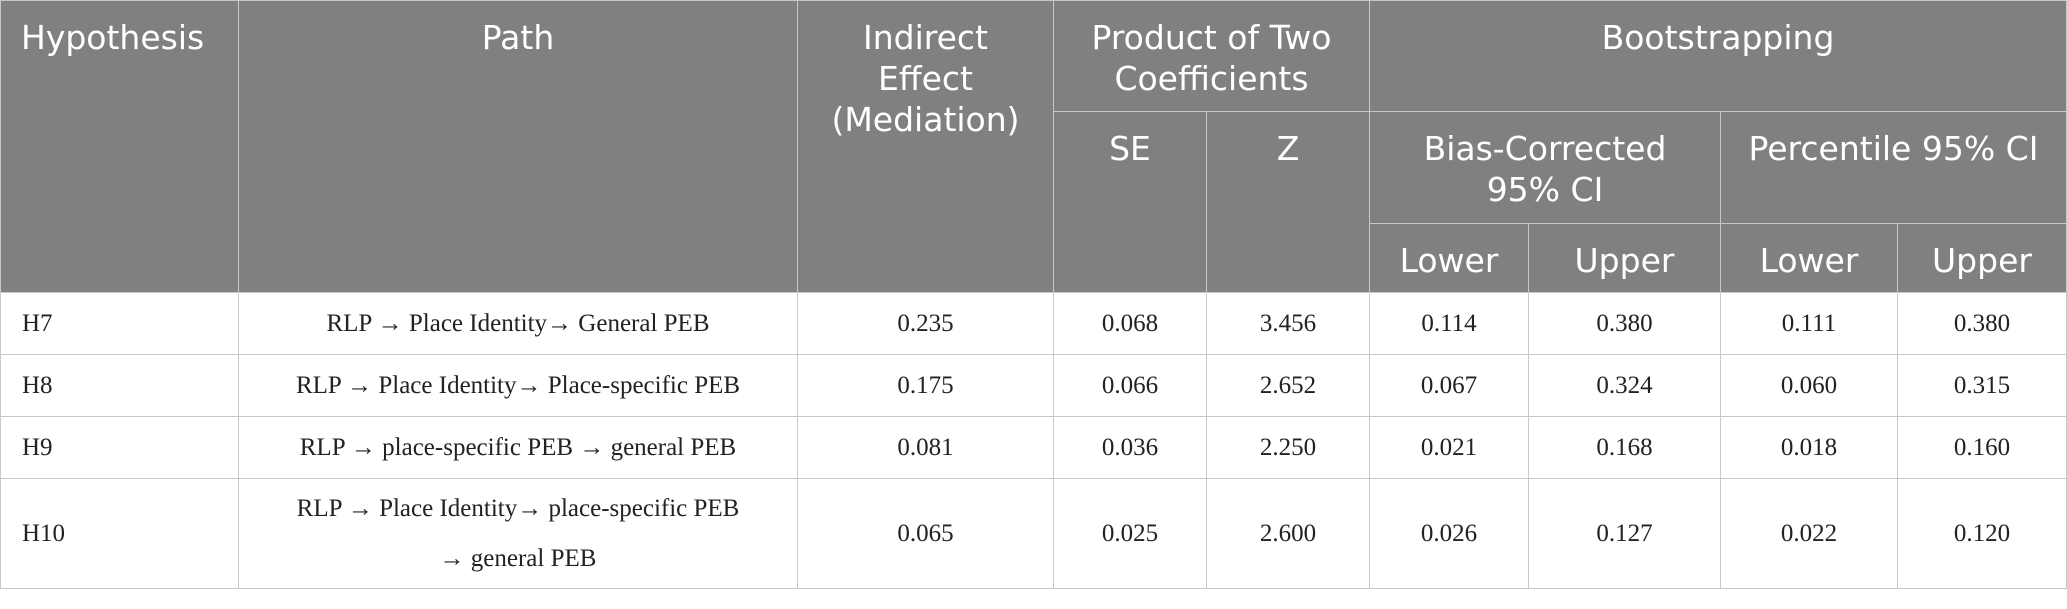 This screenshot has height=609, width=2067. Describe the element at coordinates (1624, 323) in the screenshot. I see `cell-bc-upper: 0.380` at that location.